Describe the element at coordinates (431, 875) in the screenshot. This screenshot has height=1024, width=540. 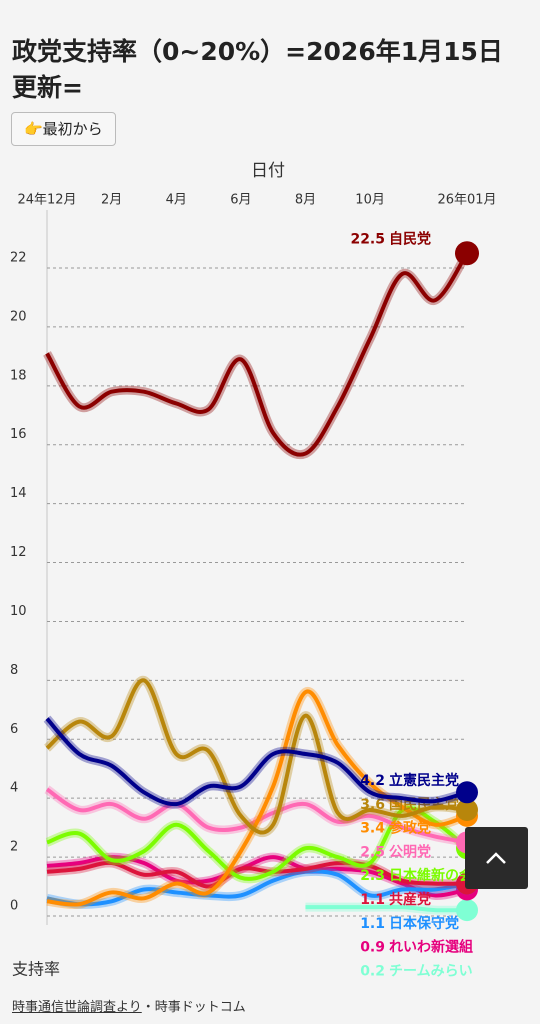
I see `series-label: 日本維新の会` at that location.